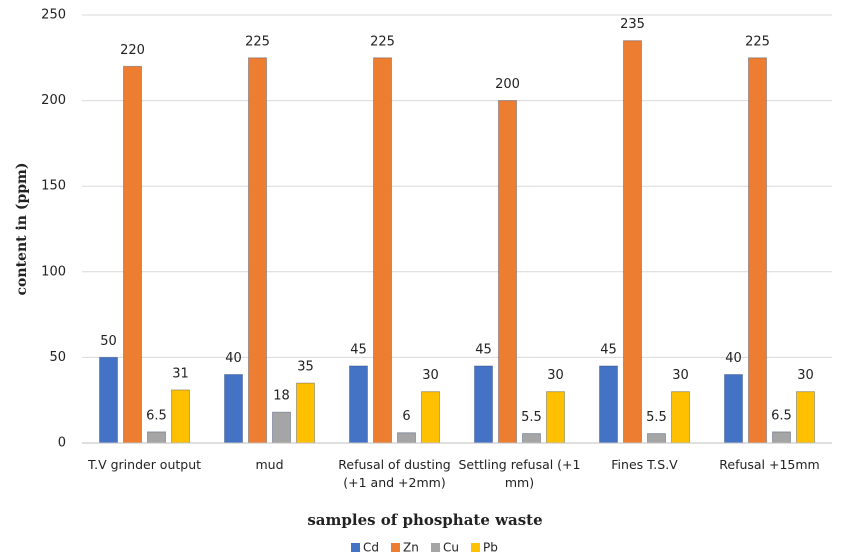 The height and width of the screenshot is (560, 850). I want to click on y-axis-title: content in (ppm), so click(22, 229).